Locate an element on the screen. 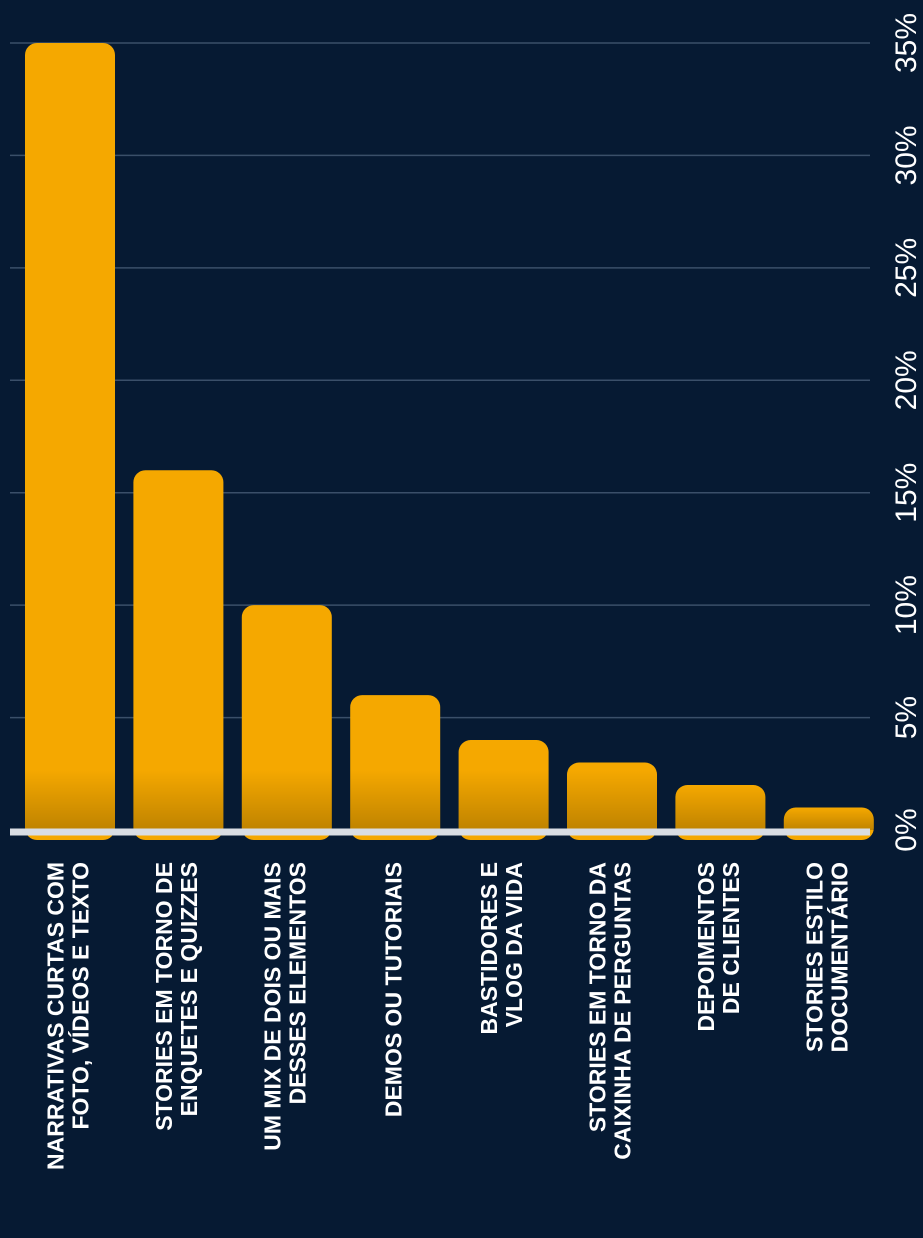  category-label: VLOG DA VIDA is located at coordinates (514, 944).